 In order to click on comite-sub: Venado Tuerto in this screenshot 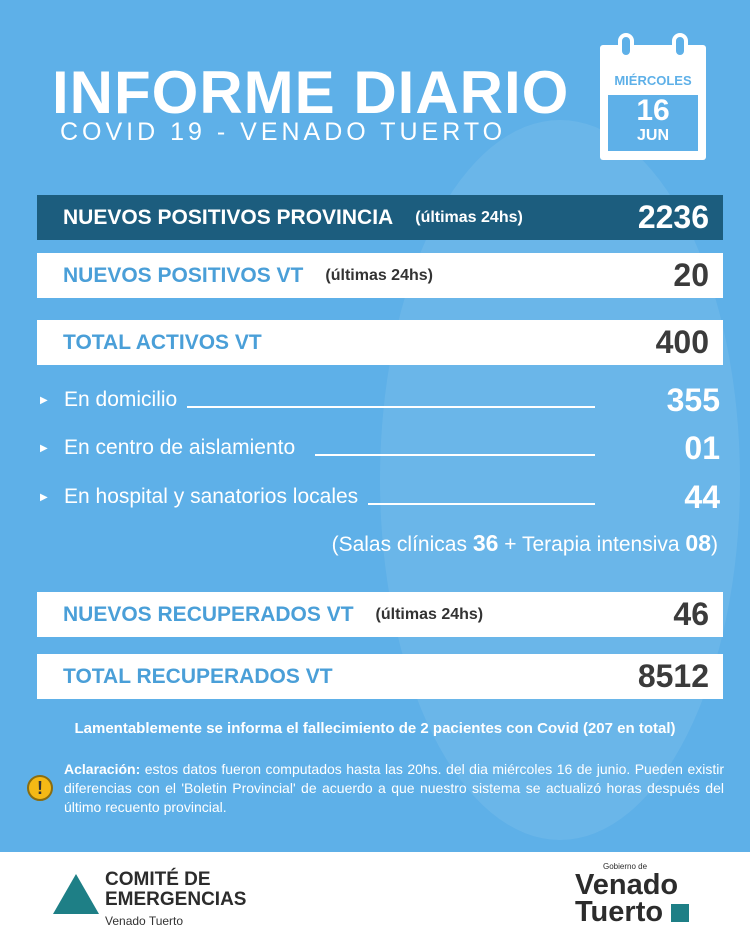, I will do `click(144, 921)`.